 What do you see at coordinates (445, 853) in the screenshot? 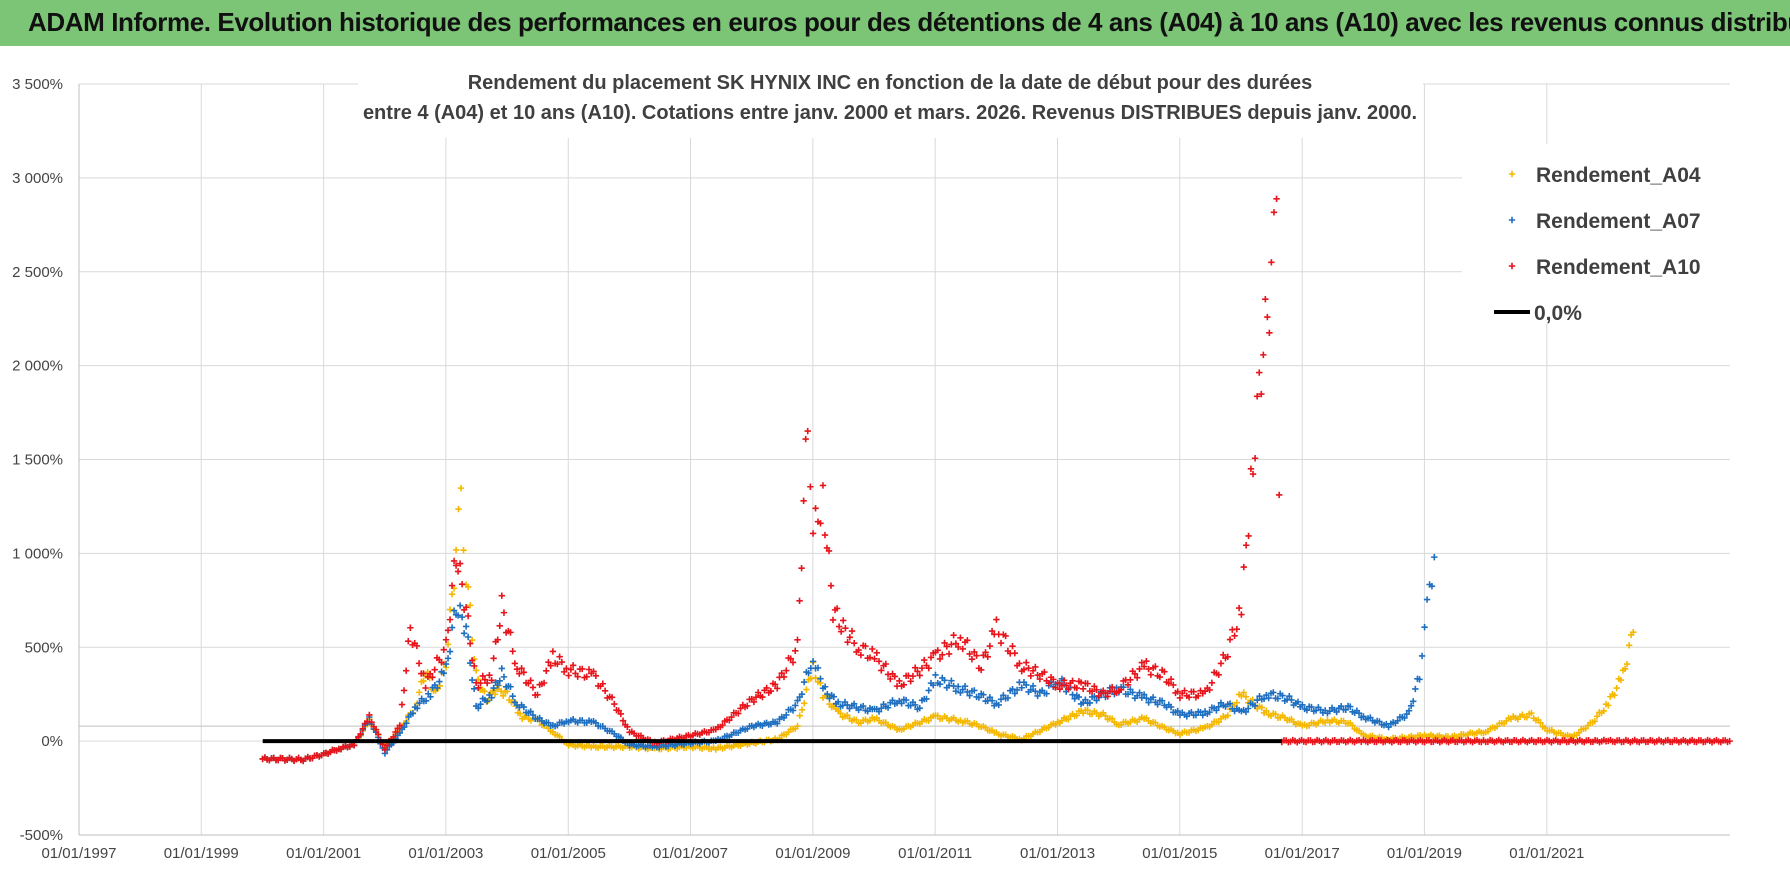
I see `x-tick-label: 01/01/2003` at bounding box center [445, 853].